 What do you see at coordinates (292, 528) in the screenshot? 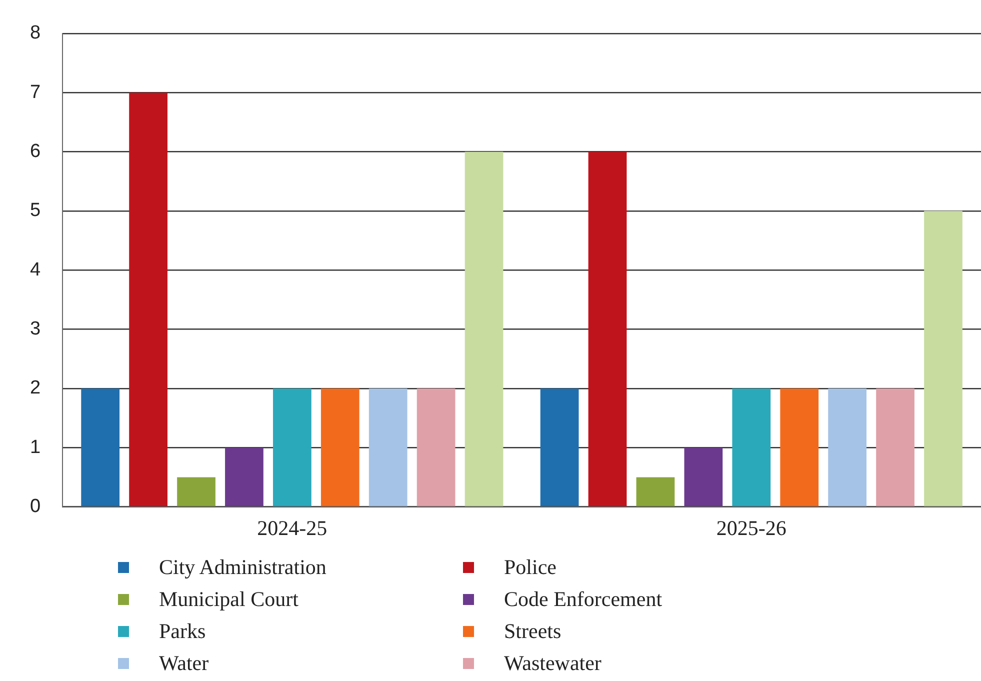
I see `x-tick-label: 2024-25` at bounding box center [292, 528].